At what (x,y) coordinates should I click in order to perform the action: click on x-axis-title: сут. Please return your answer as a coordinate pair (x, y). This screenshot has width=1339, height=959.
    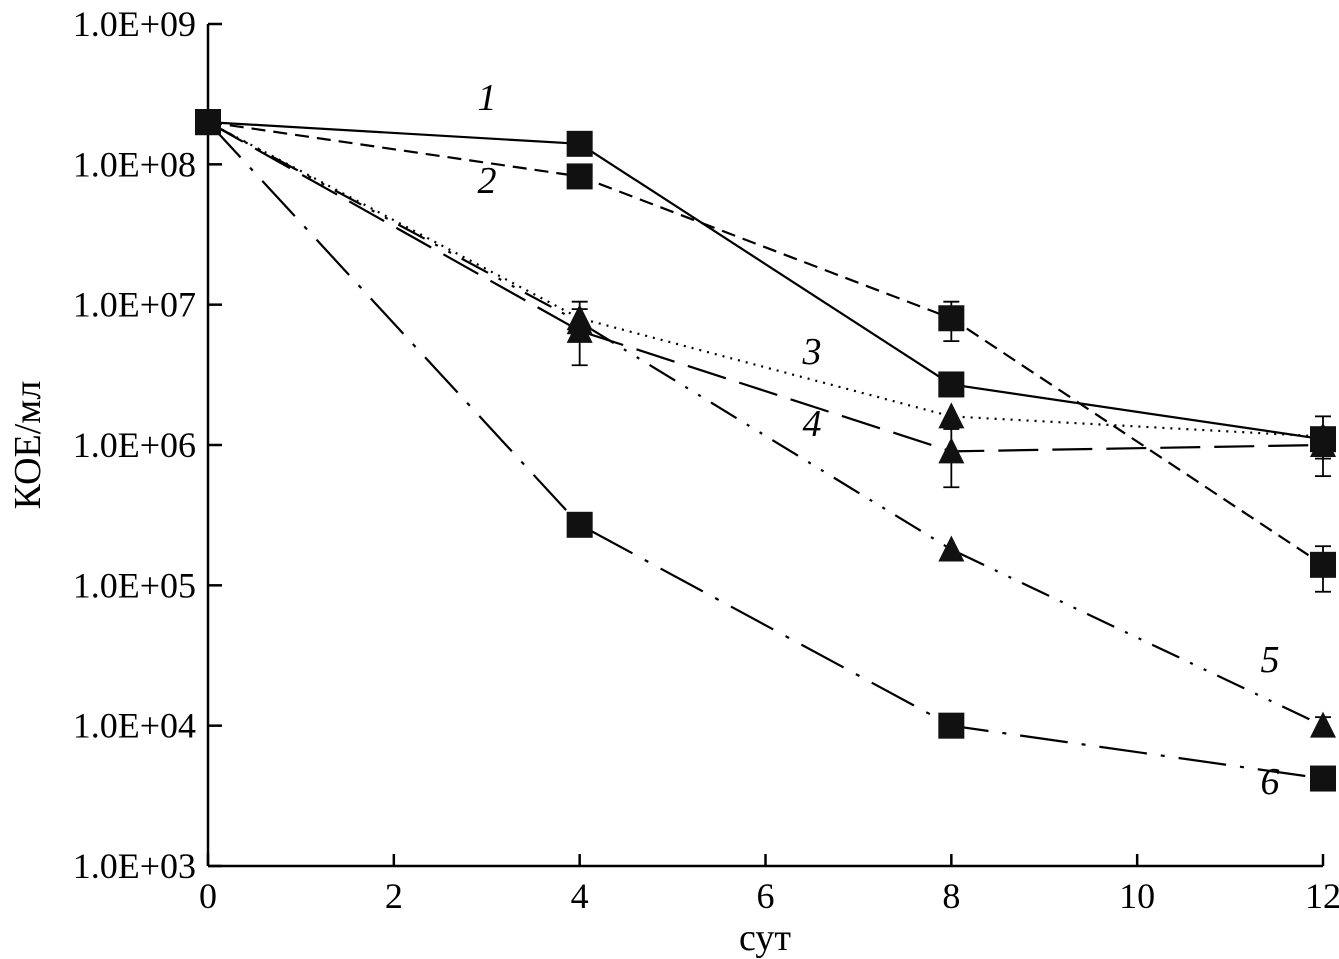
    Looking at the image, I should click on (765, 938).